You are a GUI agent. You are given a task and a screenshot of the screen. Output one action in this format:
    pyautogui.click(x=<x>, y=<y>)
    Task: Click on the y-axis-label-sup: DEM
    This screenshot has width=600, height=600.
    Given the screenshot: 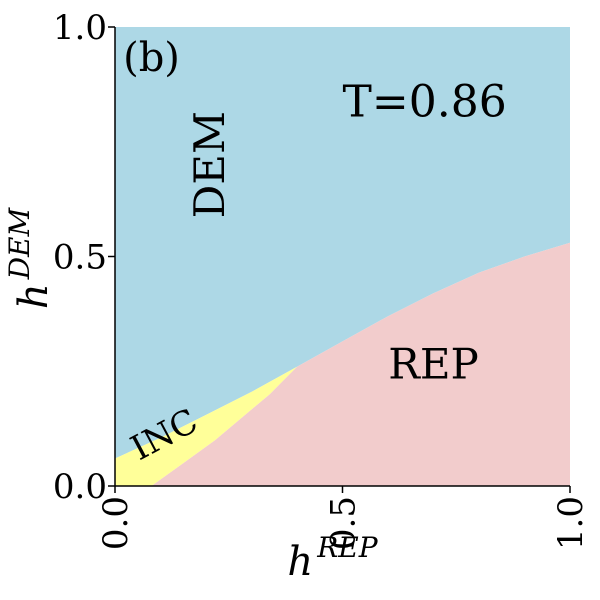 What is the action you would take?
    pyautogui.click(x=19, y=244)
    